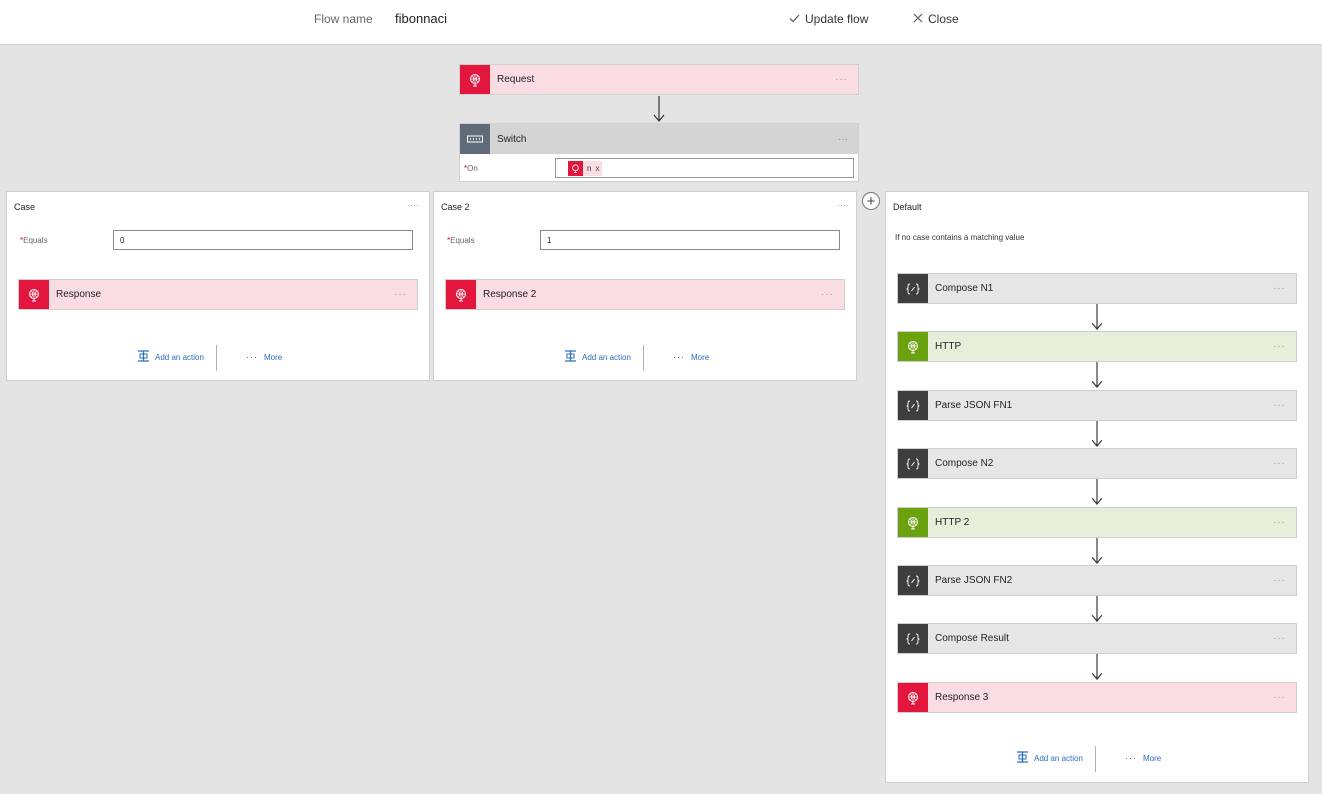 This screenshot has width=1322, height=794. What do you see at coordinates (827, 294) in the screenshot?
I see `response-2-menu-dots: ···` at bounding box center [827, 294].